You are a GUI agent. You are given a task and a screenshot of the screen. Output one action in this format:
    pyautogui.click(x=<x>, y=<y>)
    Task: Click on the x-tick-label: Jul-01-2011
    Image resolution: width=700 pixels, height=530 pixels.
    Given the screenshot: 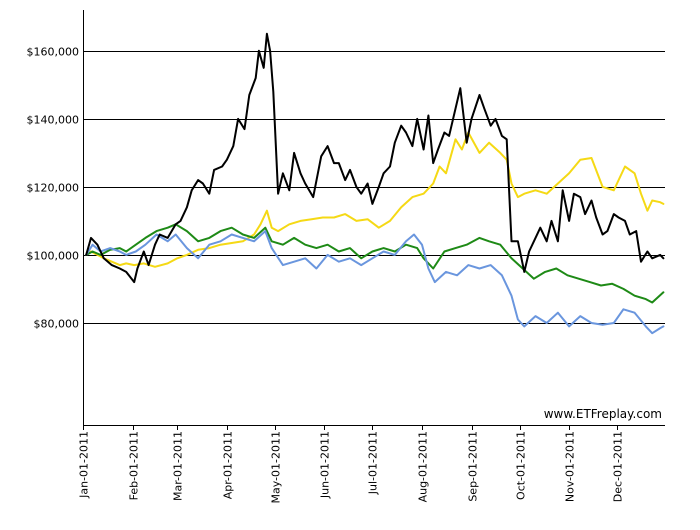 What is the action you would take?
    pyautogui.click(x=373, y=463)
    